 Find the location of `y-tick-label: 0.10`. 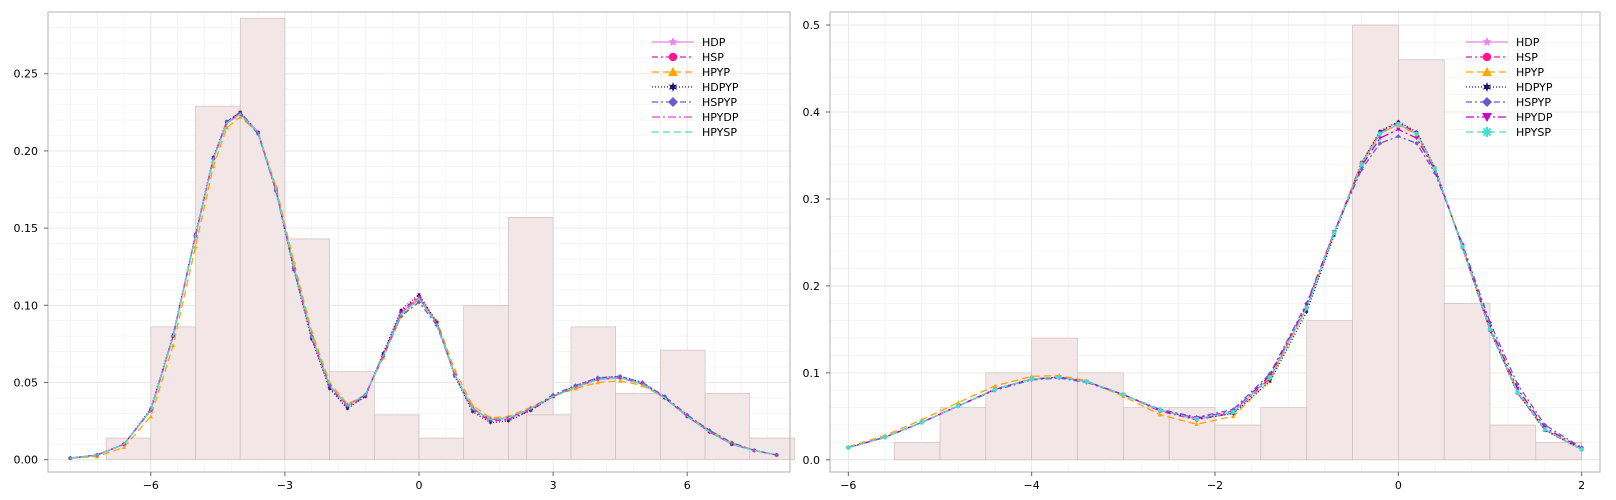

y-tick-label: 0.10 is located at coordinates (26, 305).